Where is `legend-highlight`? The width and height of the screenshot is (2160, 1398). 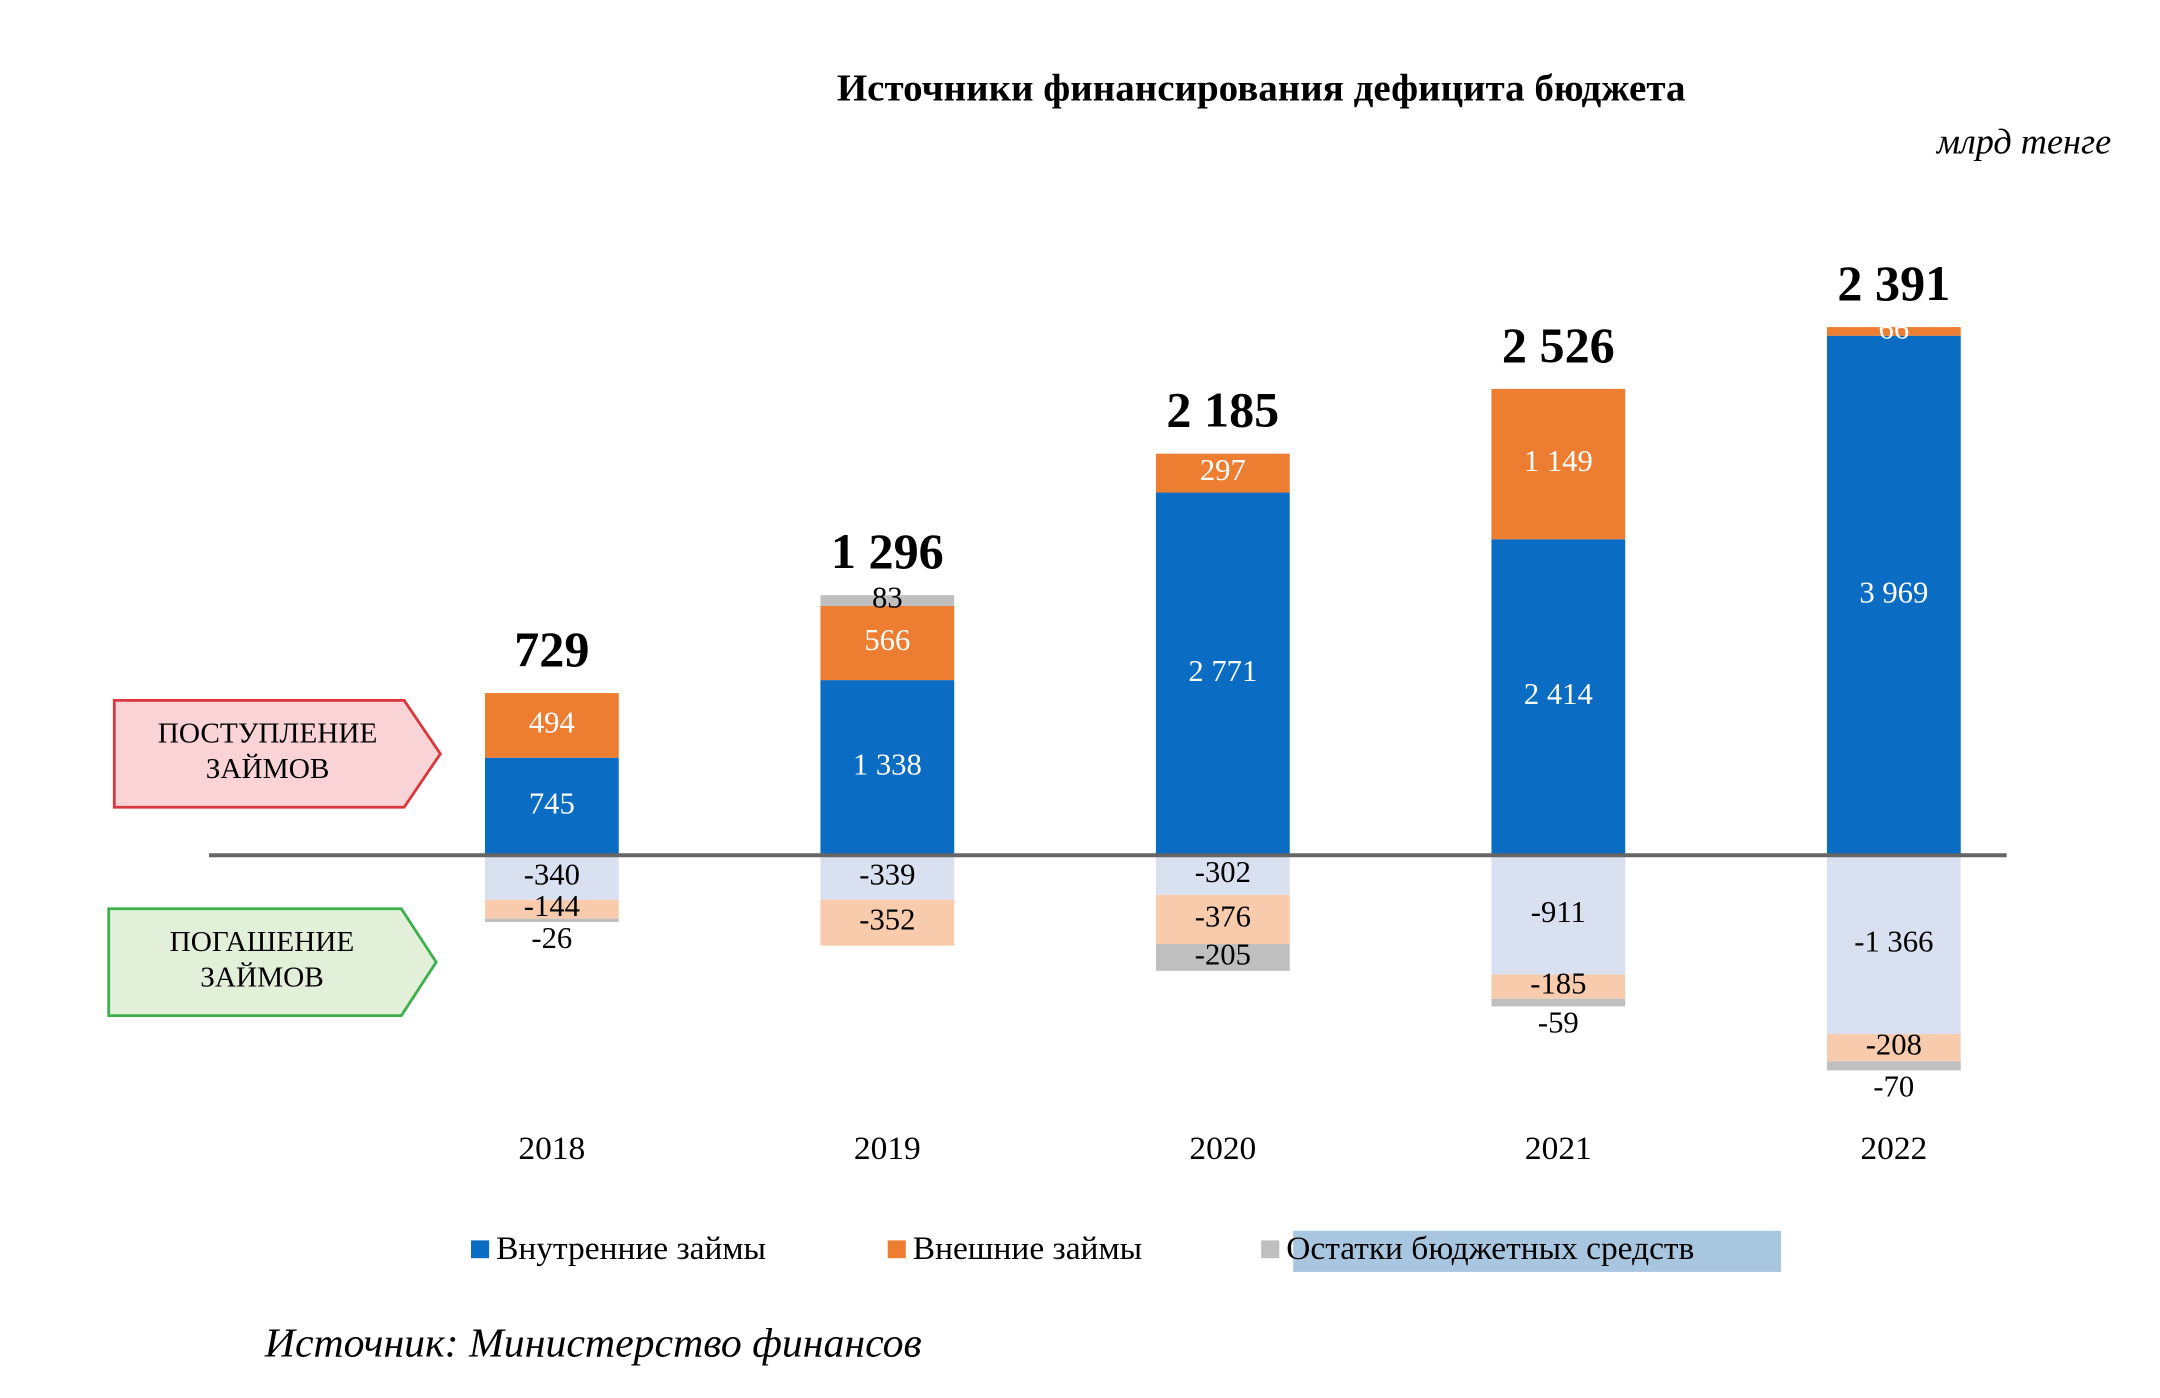
legend-highlight is located at coordinates (1537, 1251).